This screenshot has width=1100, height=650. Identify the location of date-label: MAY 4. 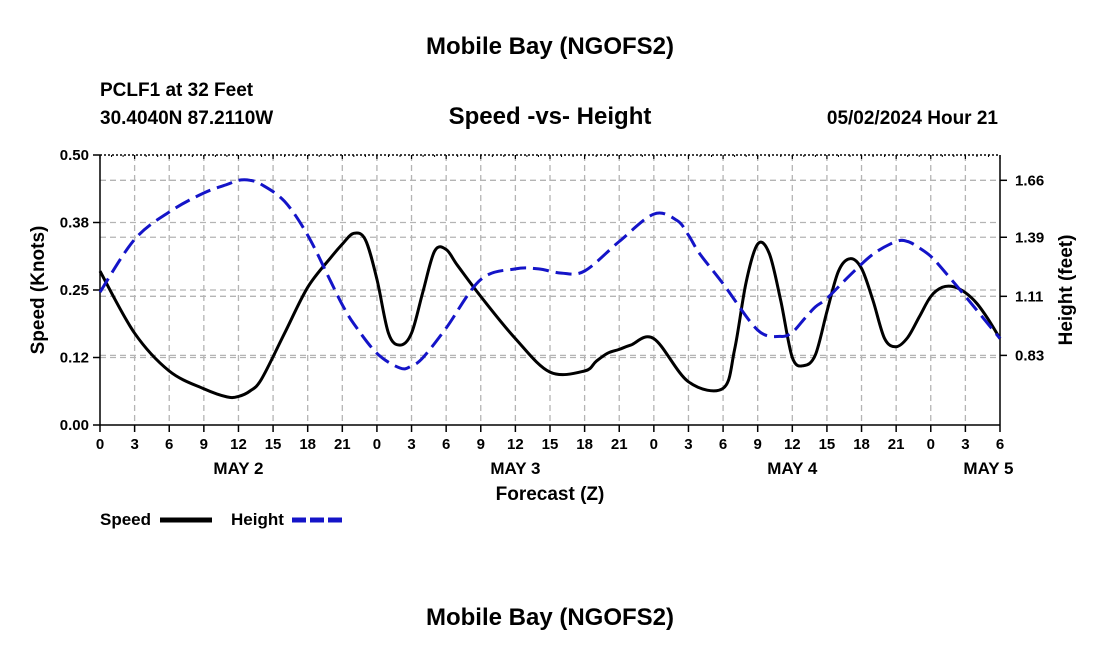
(792, 468).